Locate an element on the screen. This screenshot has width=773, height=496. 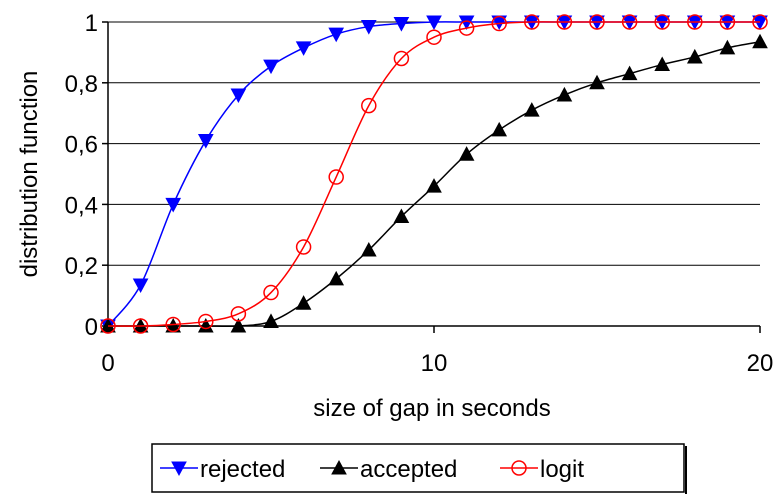
legend-marker-logit is located at coordinates (519, 468).